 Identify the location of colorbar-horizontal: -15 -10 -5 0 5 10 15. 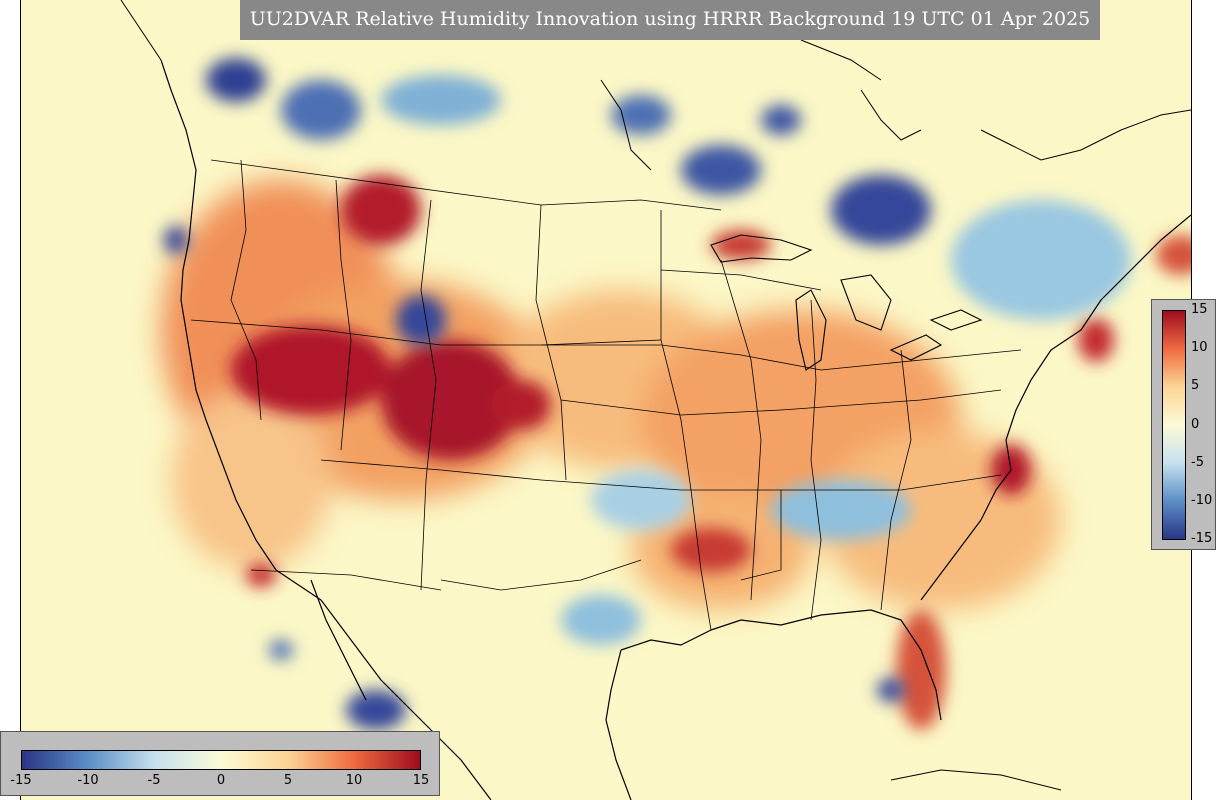
(220, 763).